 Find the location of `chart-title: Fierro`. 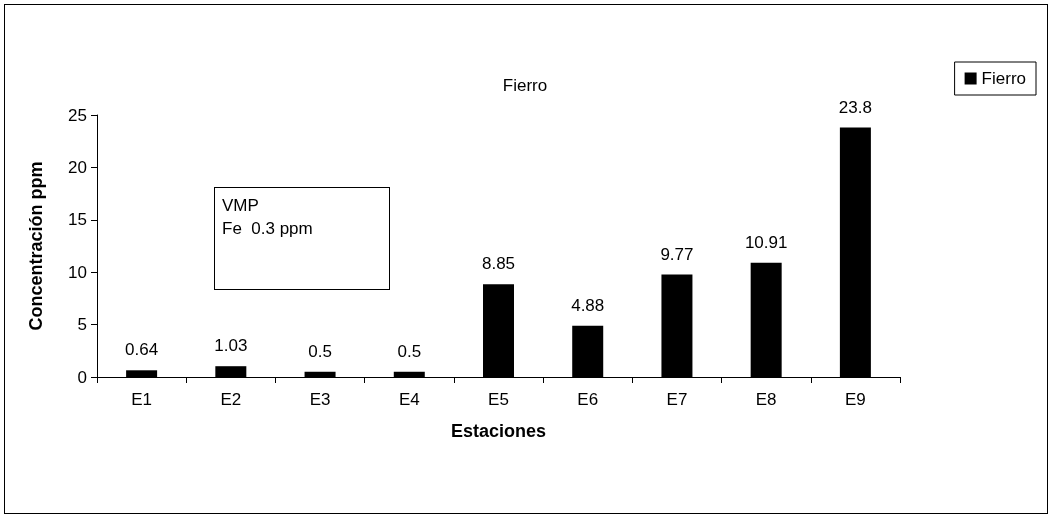

chart-title: Fierro is located at coordinates (525, 85).